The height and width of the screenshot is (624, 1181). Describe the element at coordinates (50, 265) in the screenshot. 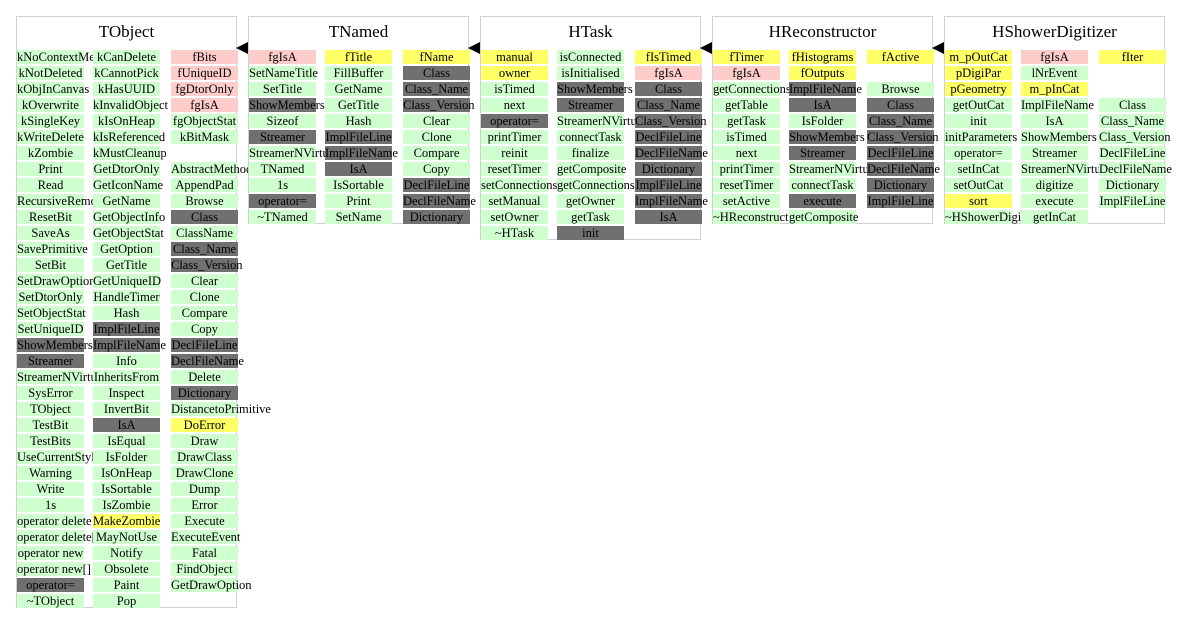

I see `member-cell: SetBit` at that location.